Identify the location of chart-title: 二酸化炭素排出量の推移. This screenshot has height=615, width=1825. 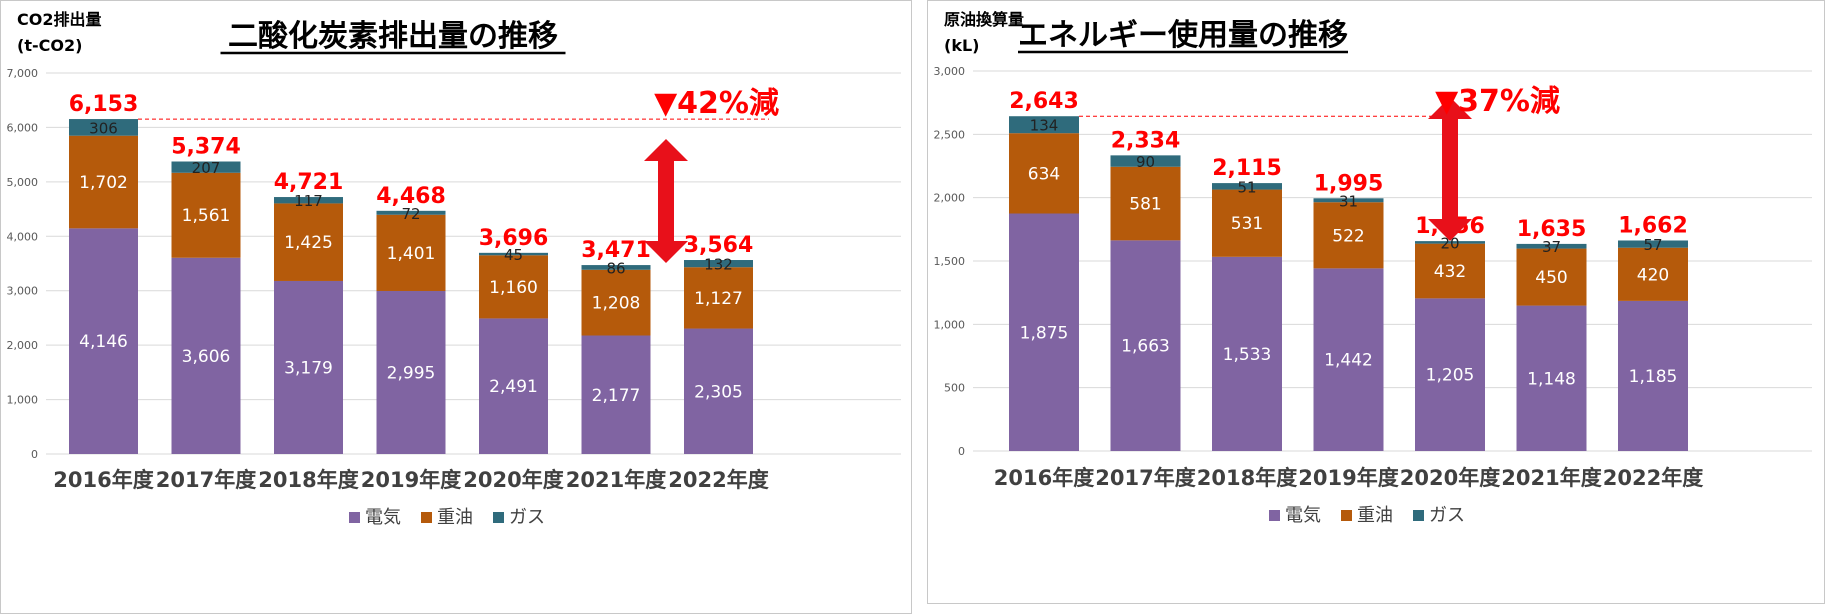
(393, 36).